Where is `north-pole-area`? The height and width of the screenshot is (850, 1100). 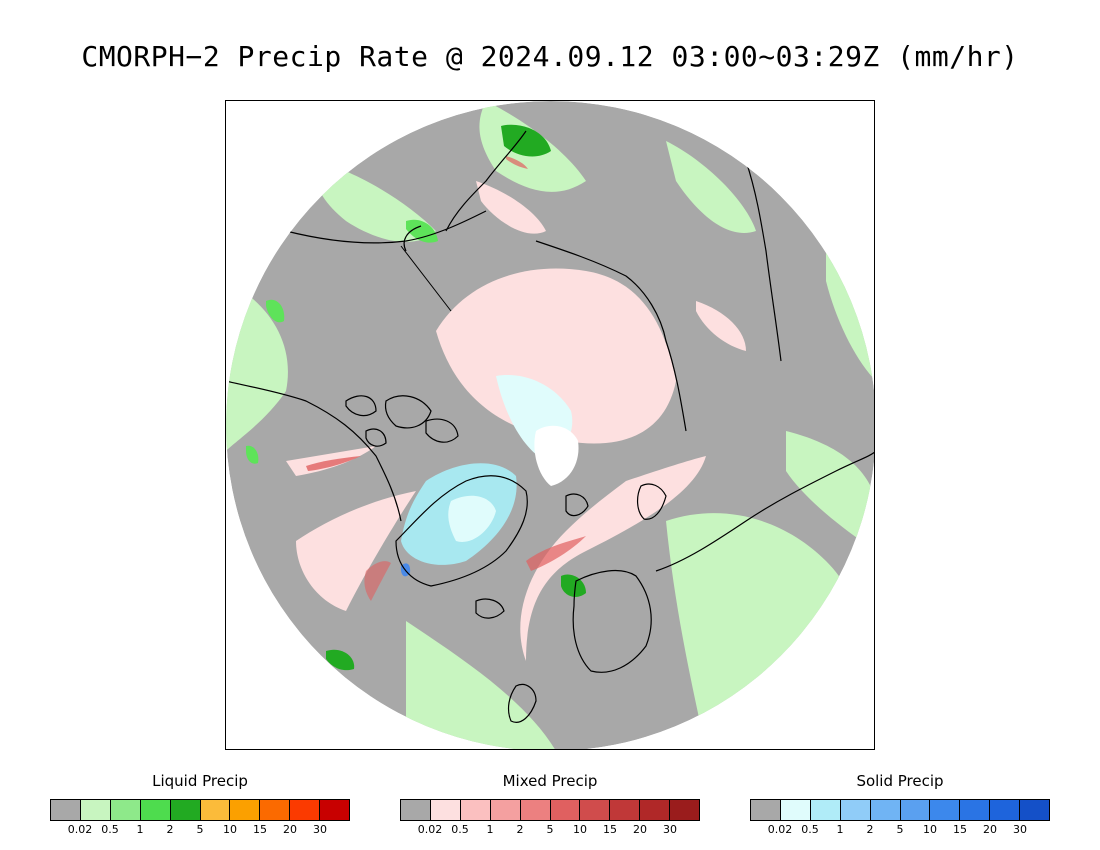 north-pole-area is located at coordinates (556, 455).